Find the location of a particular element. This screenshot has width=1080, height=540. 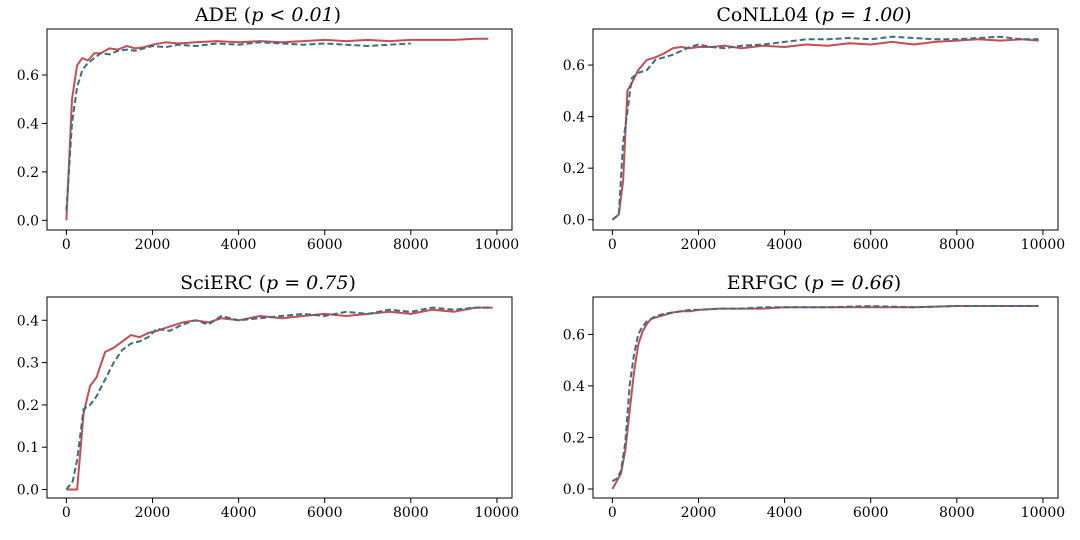

panel-title: ERFGC (p = 0.66) is located at coordinates (814, 283).